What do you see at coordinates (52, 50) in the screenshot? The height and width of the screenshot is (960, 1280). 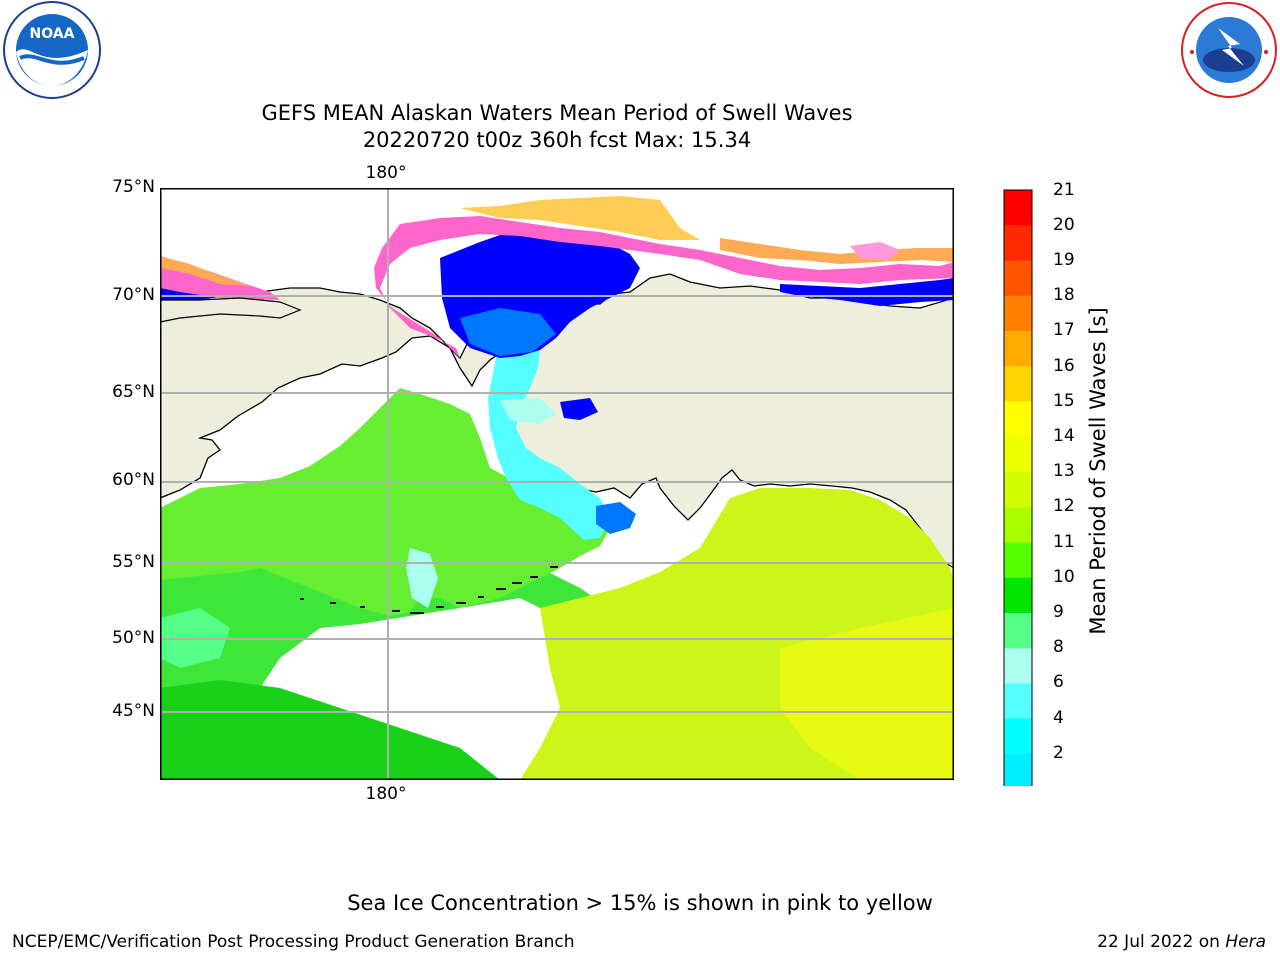 I see `noaa-logo: NOAA` at bounding box center [52, 50].